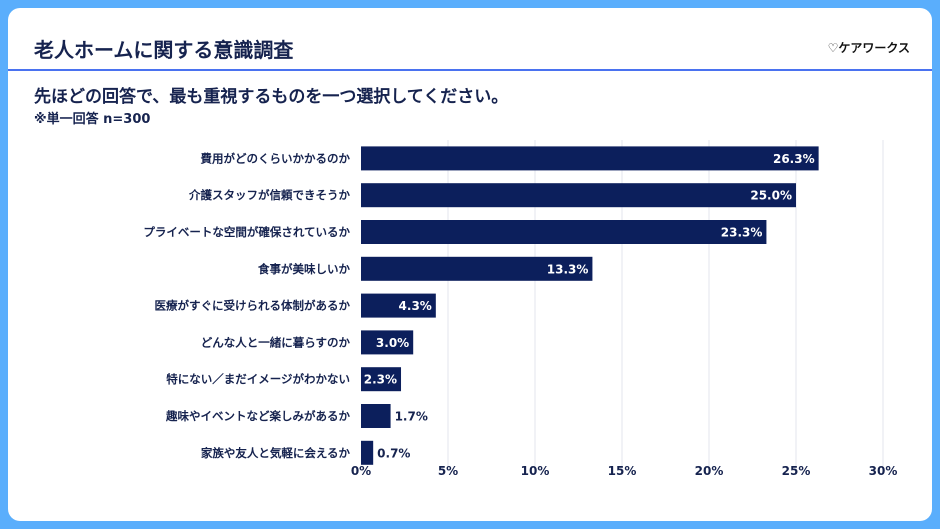 The image size is (940, 529). What do you see at coordinates (709, 471) in the screenshot?
I see `x-tick-label: 20%` at bounding box center [709, 471].